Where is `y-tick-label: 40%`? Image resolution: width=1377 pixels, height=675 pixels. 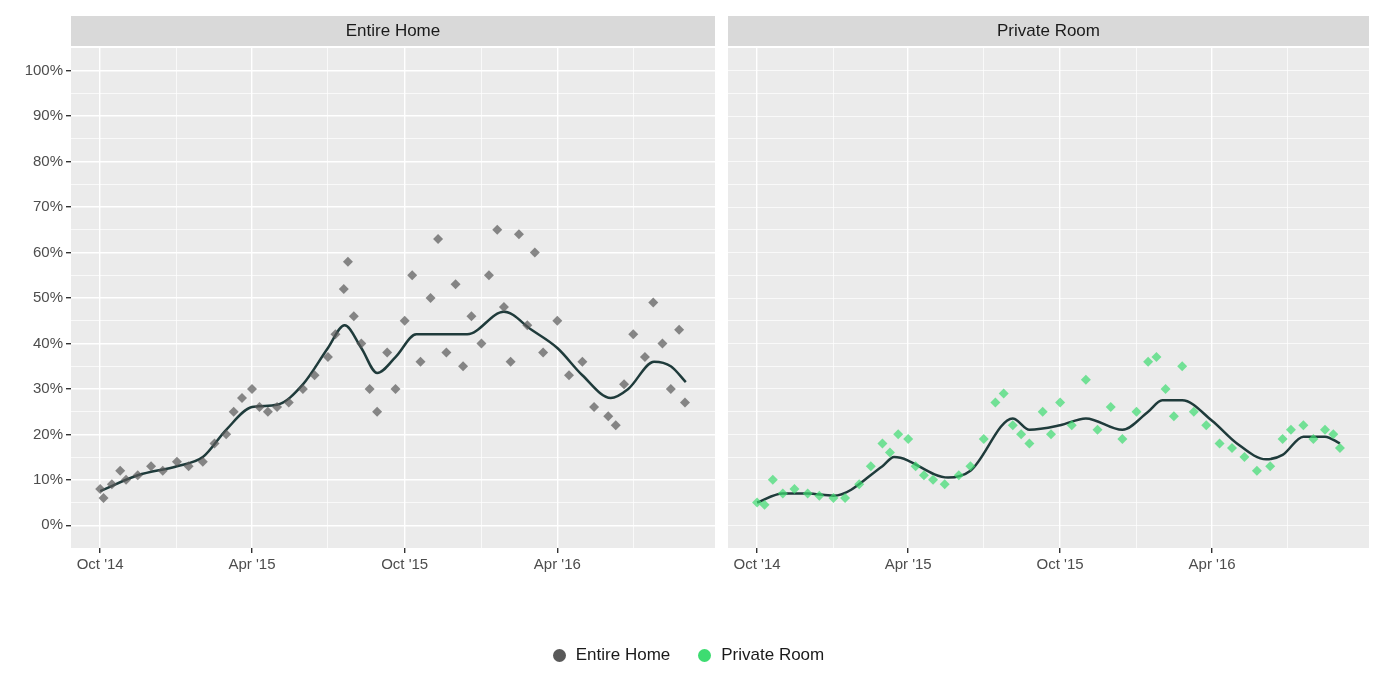
y-tick-label: 40% is located at coordinates (47, 342).